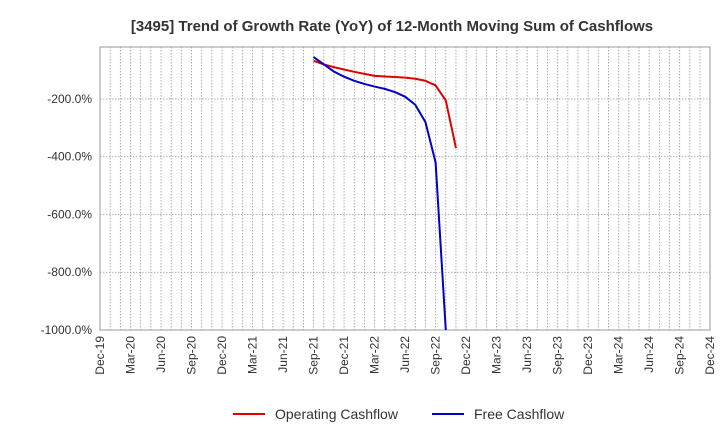 The width and height of the screenshot is (720, 440). Describe the element at coordinates (527, 354) in the screenshot. I see `x-tick-label: Jun-23` at that location.